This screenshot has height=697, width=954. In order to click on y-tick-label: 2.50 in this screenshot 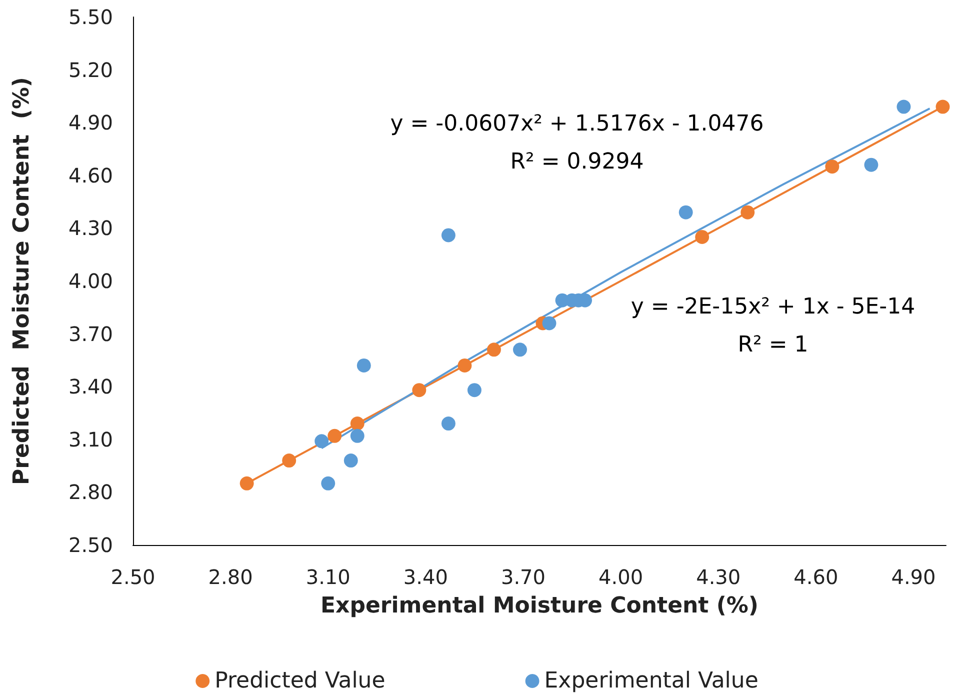, I will do `click(90, 545)`.